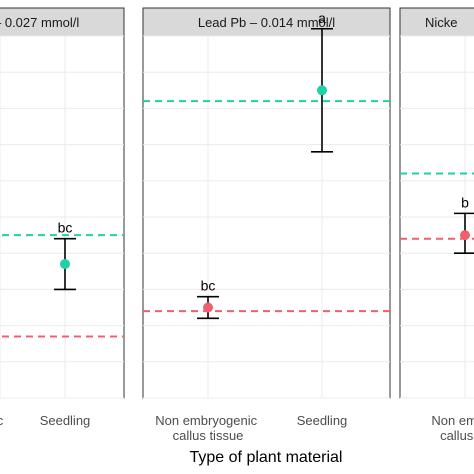 The width and height of the screenshot is (474, 474). I want to click on panel-3-xtick-1: Non embry callus tis, so click(452, 428).